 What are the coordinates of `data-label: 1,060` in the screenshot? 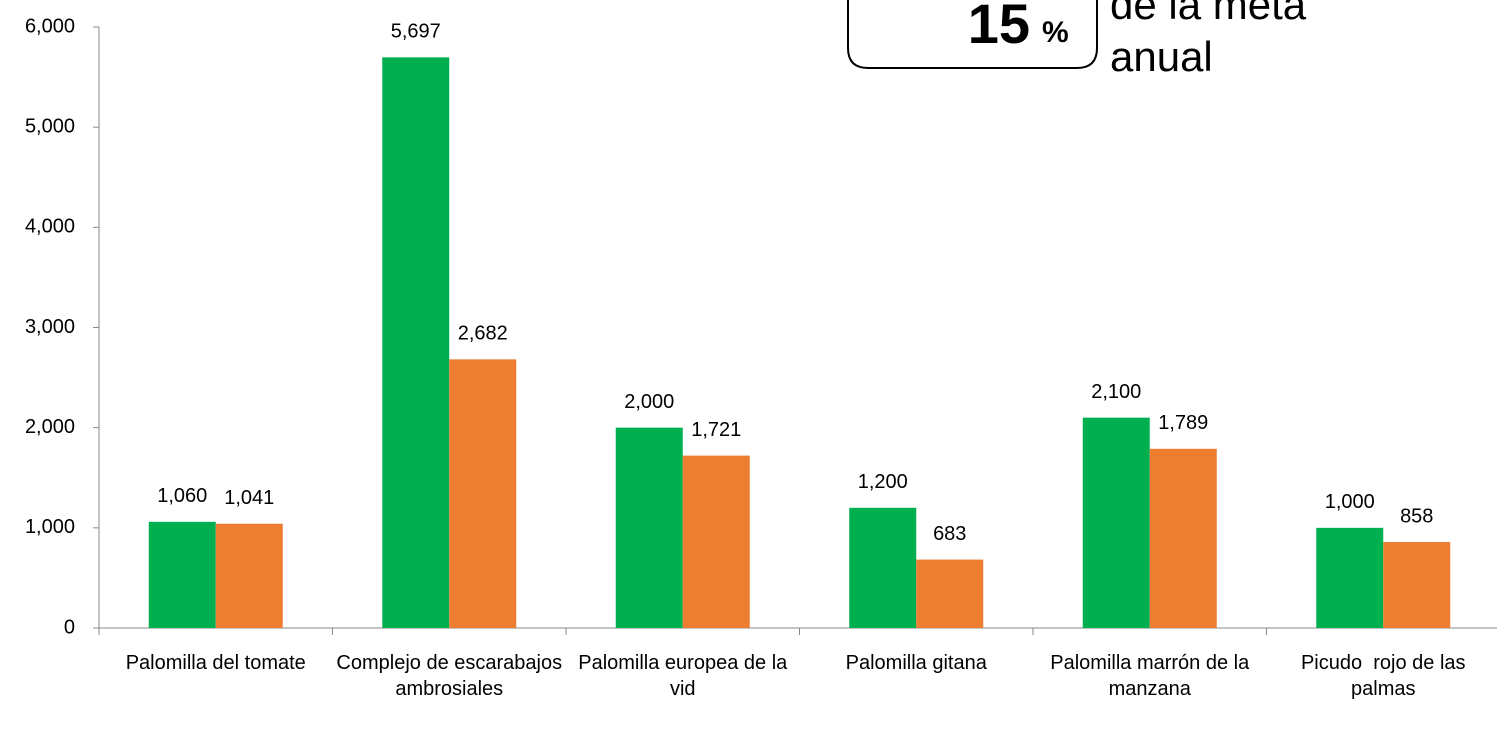 It's located at (182, 496).